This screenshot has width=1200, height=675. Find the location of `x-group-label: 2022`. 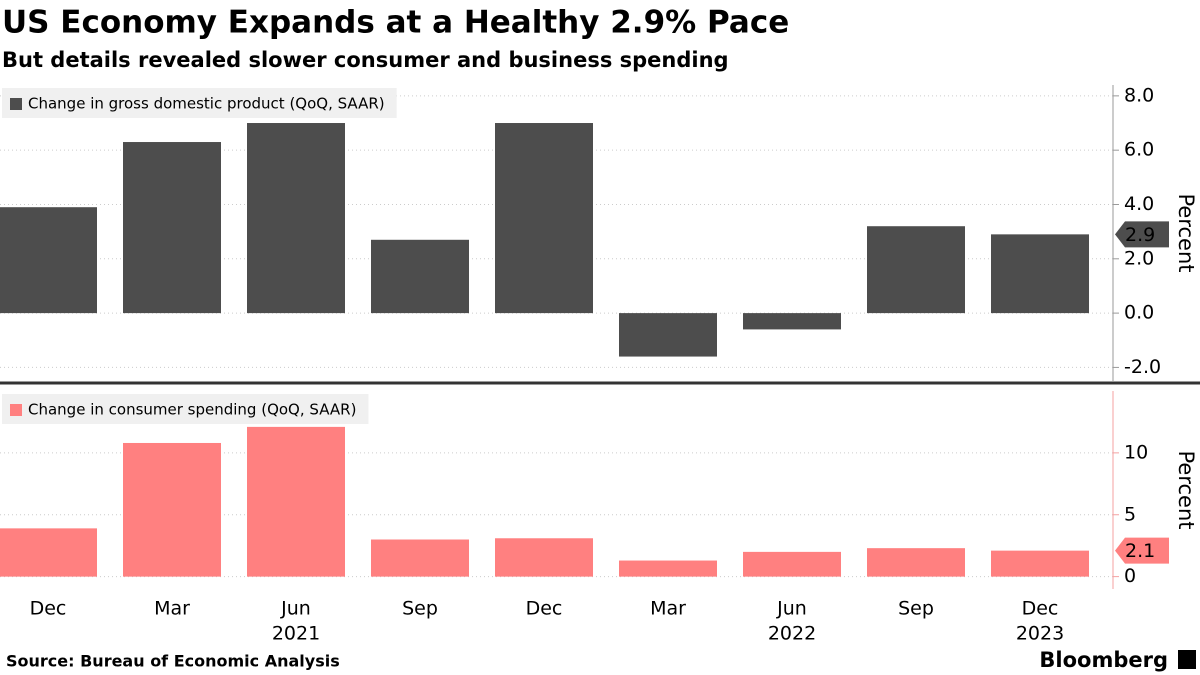

x-group-label: 2022 is located at coordinates (792, 634).